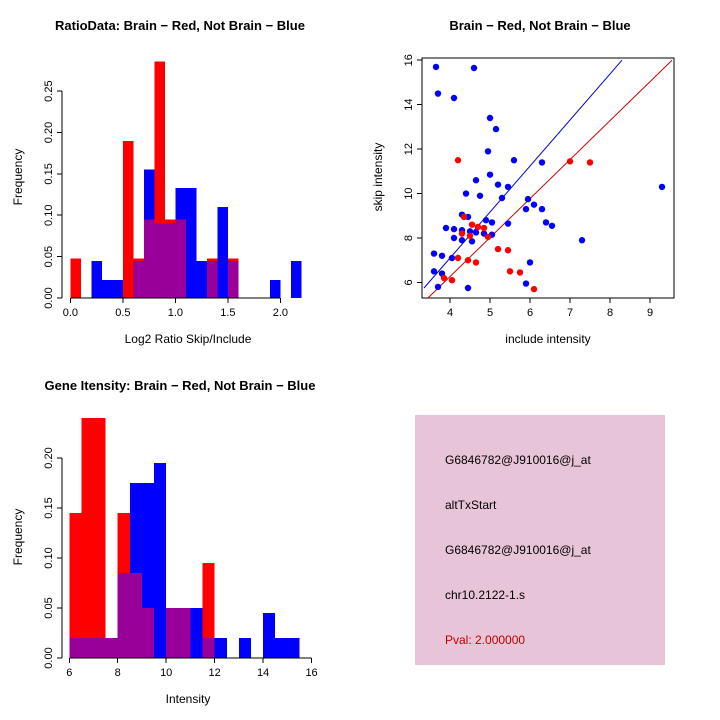 This screenshot has height=720, width=720. What do you see at coordinates (378, 177) in the screenshot?
I see `intensity-scatter-ylabel: skip intensity` at bounding box center [378, 177].